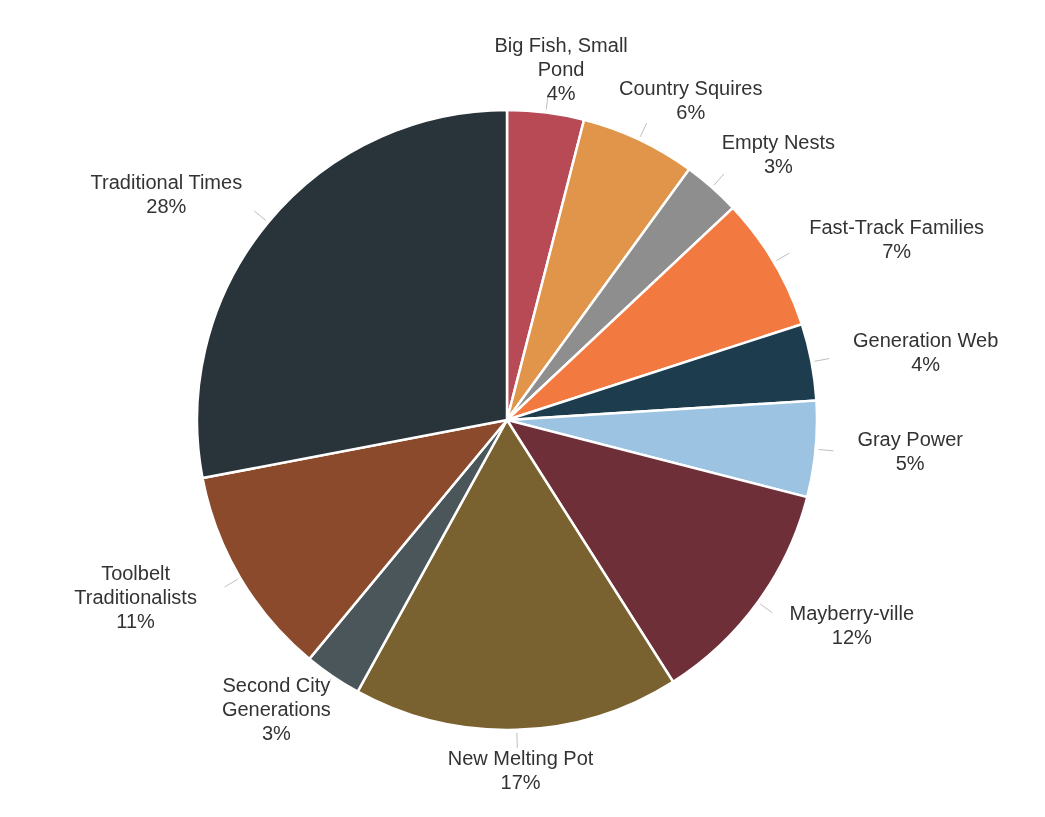 Image resolution: width=1045 pixels, height=817 pixels. What do you see at coordinates (136, 621) in the screenshot?
I see `data-label: 11%` at bounding box center [136, 621].